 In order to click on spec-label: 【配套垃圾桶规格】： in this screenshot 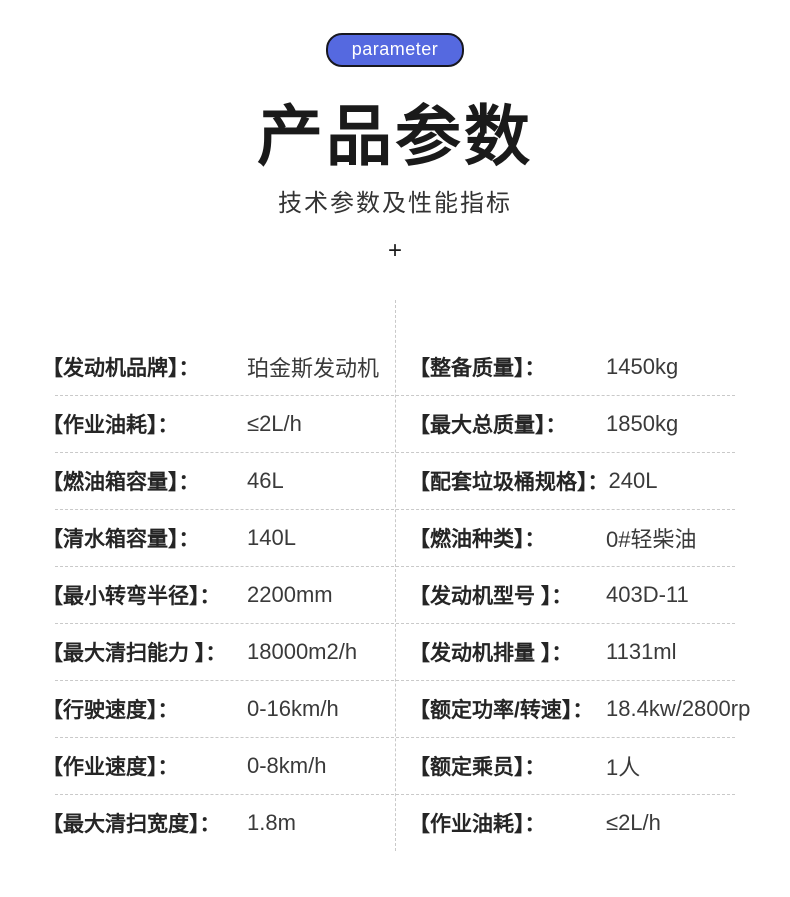, I will do `click(509, 482)`.